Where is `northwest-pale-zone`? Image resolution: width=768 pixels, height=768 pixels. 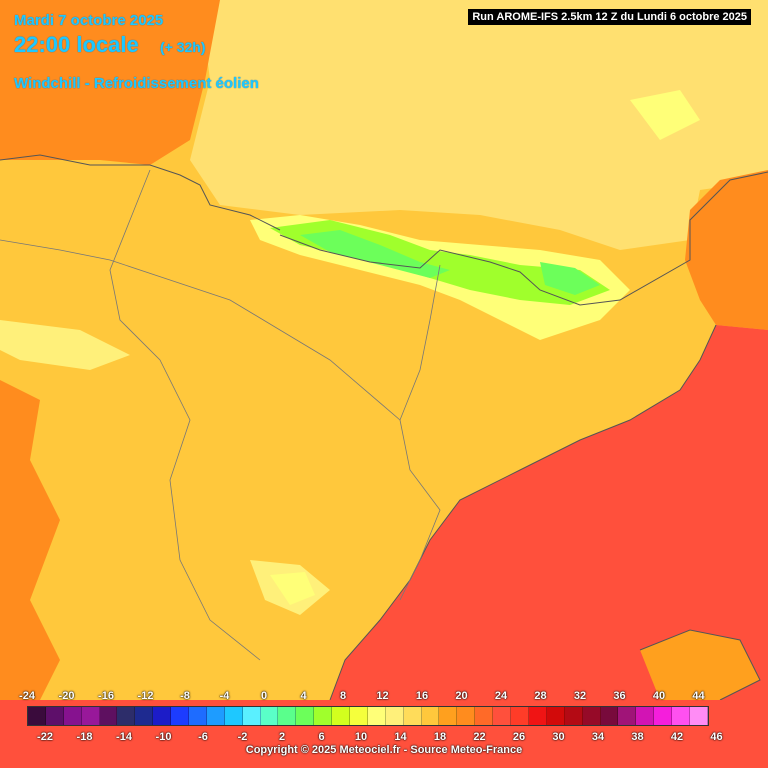 northwest-pale-zone is located at coordinates (65, 345).